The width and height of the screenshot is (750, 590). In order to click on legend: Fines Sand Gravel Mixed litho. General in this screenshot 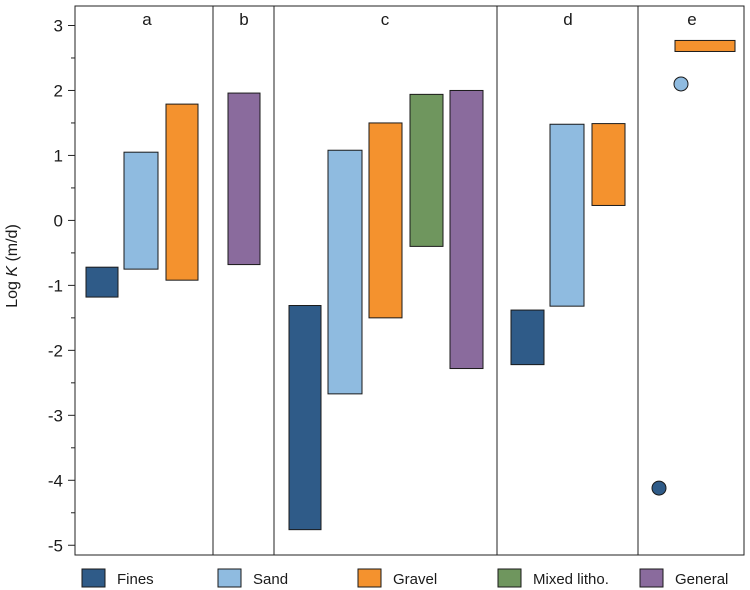, I will do `click(404, 578)`.